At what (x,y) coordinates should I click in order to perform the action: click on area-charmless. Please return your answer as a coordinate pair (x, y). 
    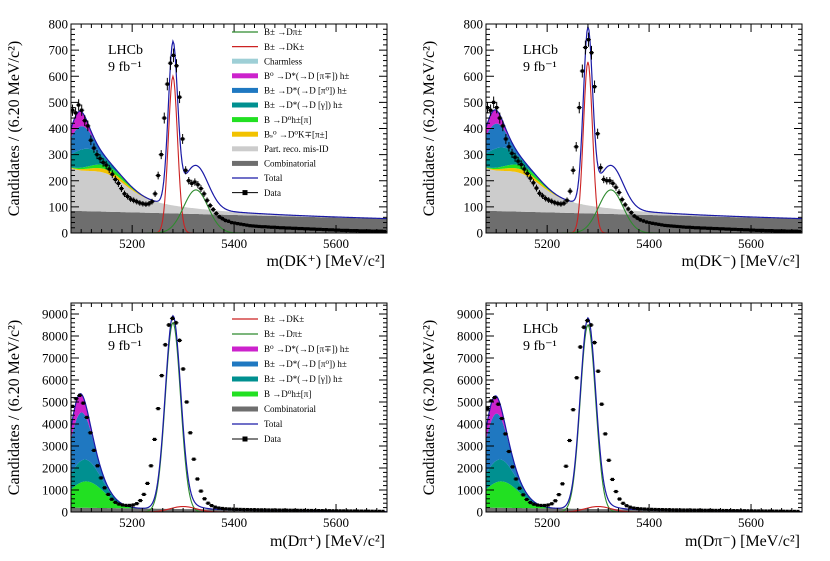
    Looking at the image, I should click on (229, 452).